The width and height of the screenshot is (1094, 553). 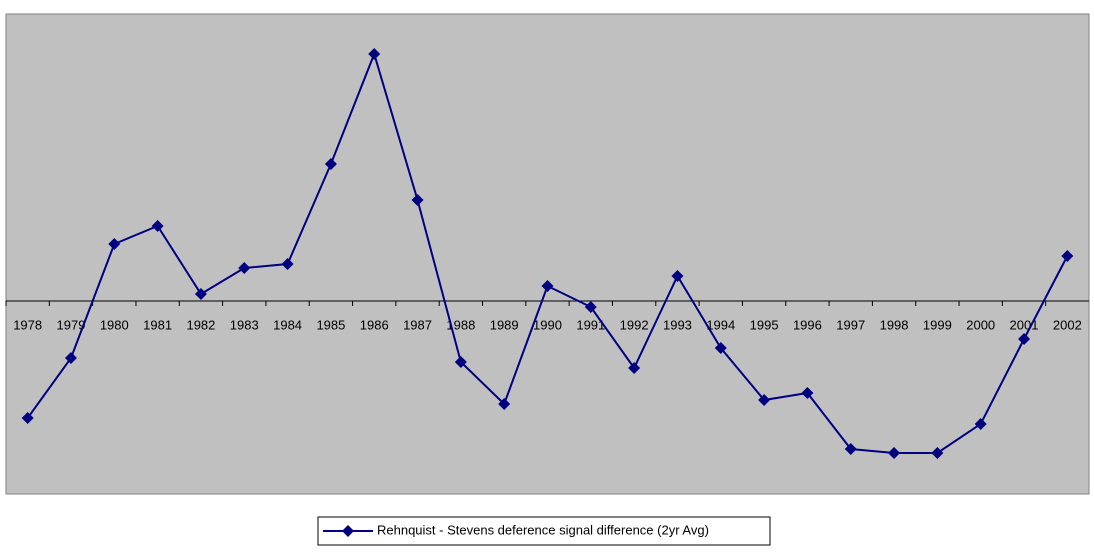 What do you see at coordinates (894, 324) in the screenshot?
I see `x-tick-label: 1998` at bounding box center [894, 324].